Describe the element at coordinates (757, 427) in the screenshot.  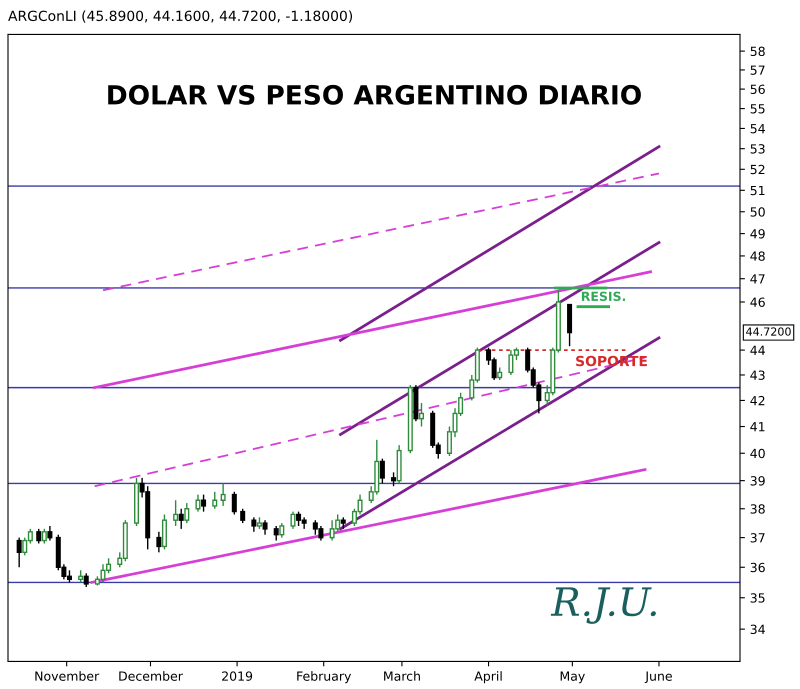
I see `y-tick-label: 41` at that location.